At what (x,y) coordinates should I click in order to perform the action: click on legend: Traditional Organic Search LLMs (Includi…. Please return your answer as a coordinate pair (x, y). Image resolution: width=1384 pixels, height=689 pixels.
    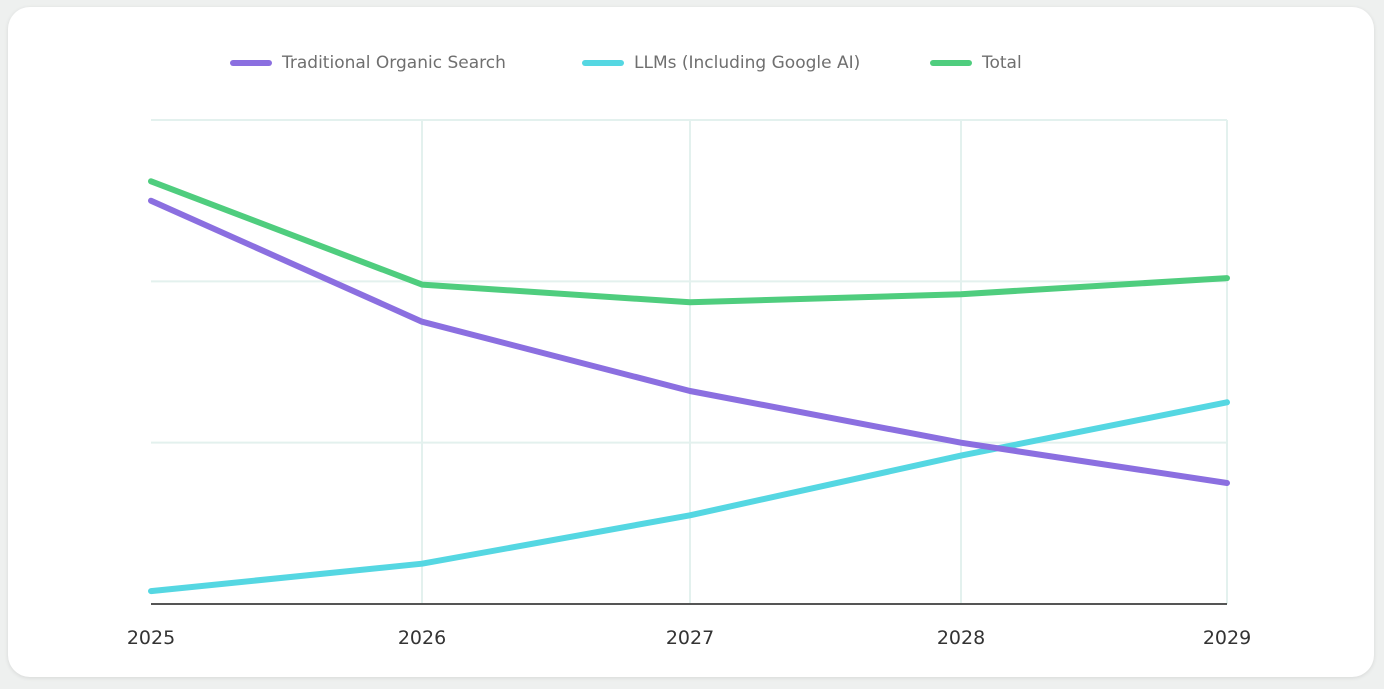
    Looking at the image, I should click on (691, 63).